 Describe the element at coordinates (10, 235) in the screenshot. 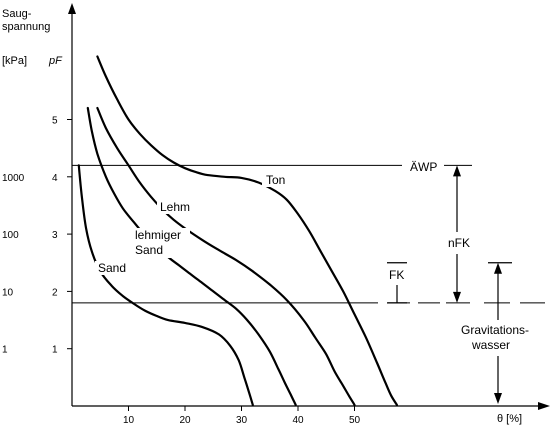

I see `kpa-tick-label: 100` at that location.